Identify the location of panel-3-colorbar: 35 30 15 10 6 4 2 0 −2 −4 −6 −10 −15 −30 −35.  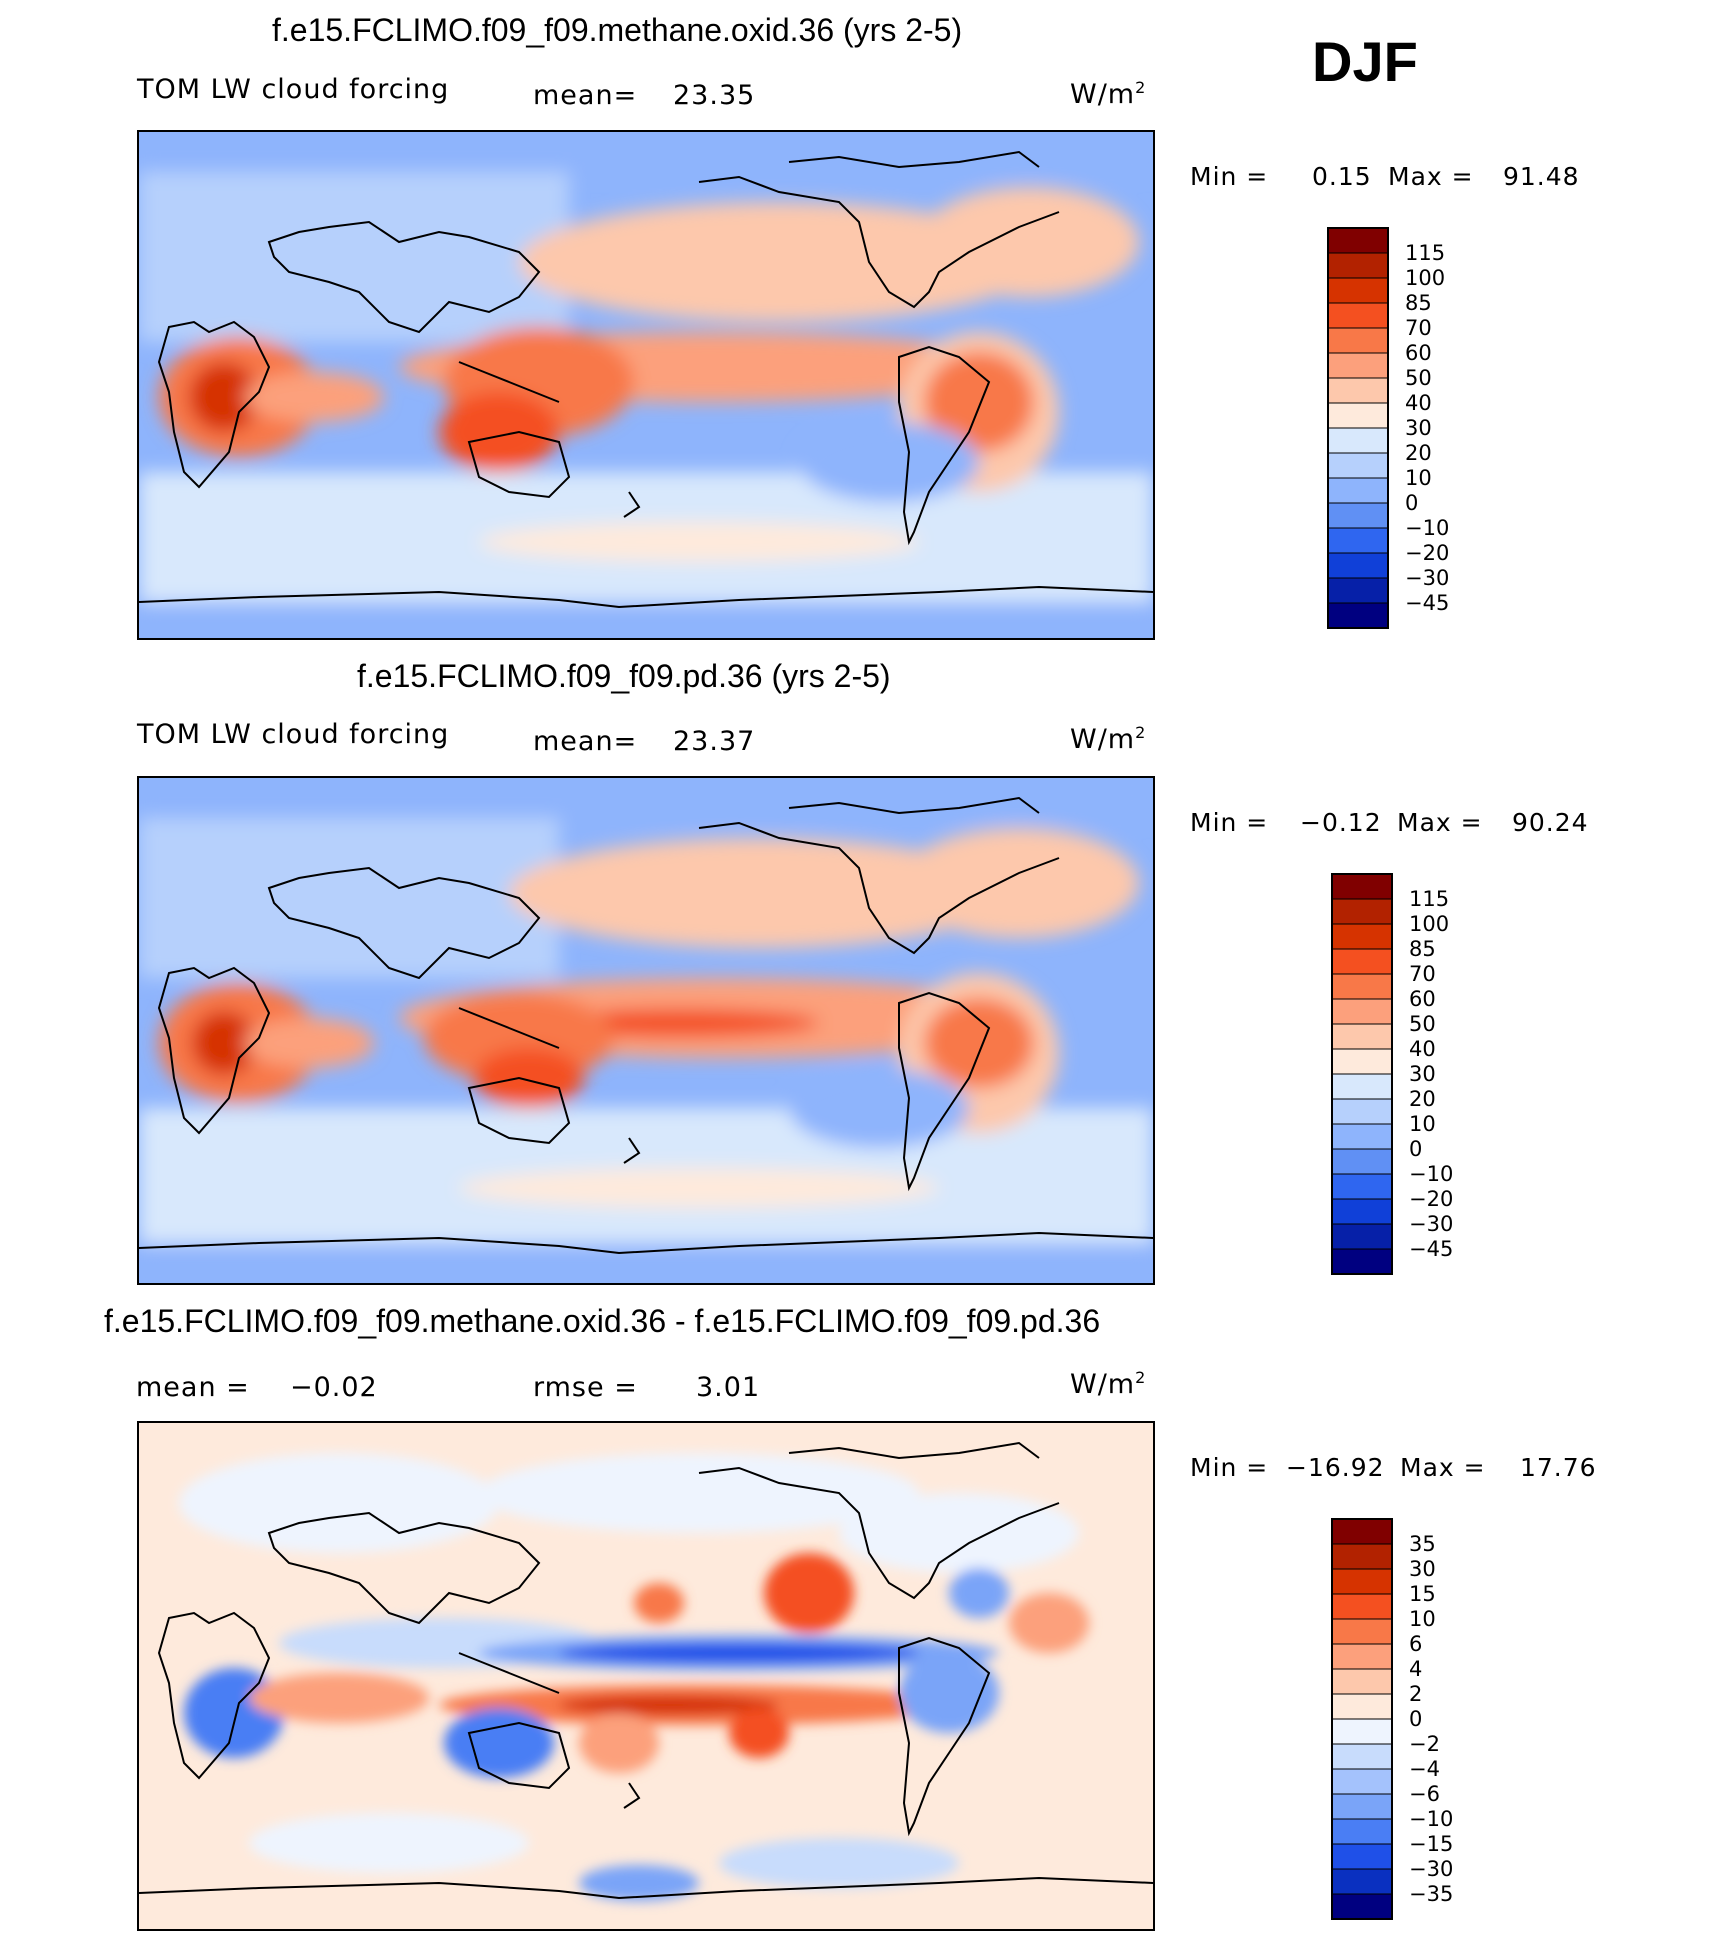
(1411, 1719).